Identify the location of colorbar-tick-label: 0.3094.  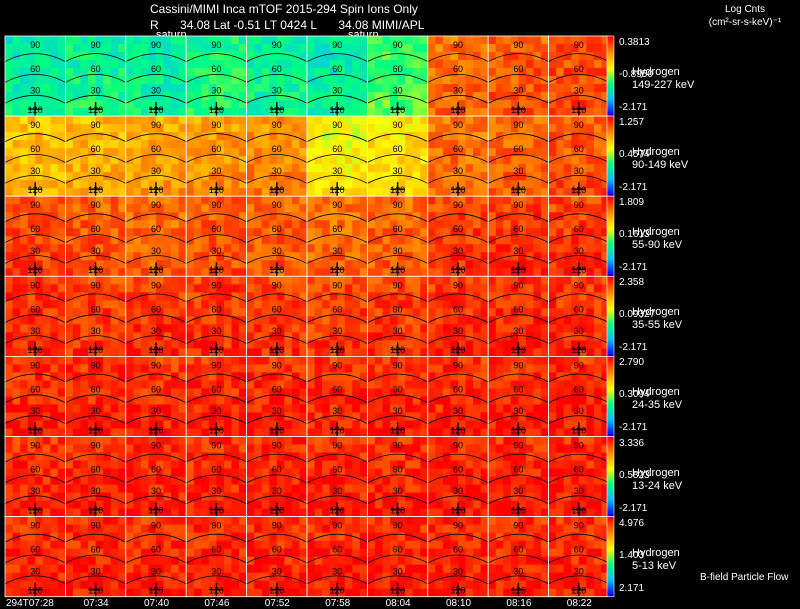
(634, 395).